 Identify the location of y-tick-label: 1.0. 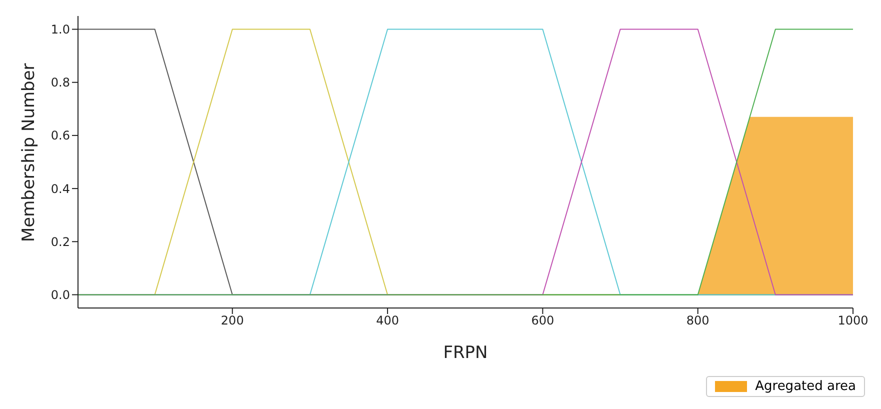
(60, 29).